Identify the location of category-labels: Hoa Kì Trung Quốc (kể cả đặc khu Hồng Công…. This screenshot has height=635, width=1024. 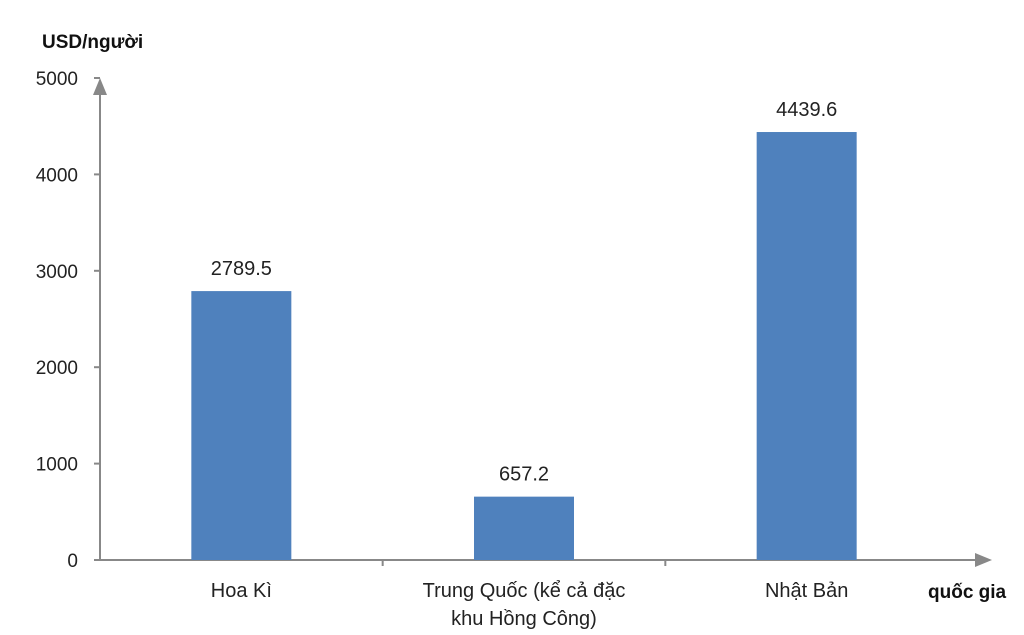
(530, 605).